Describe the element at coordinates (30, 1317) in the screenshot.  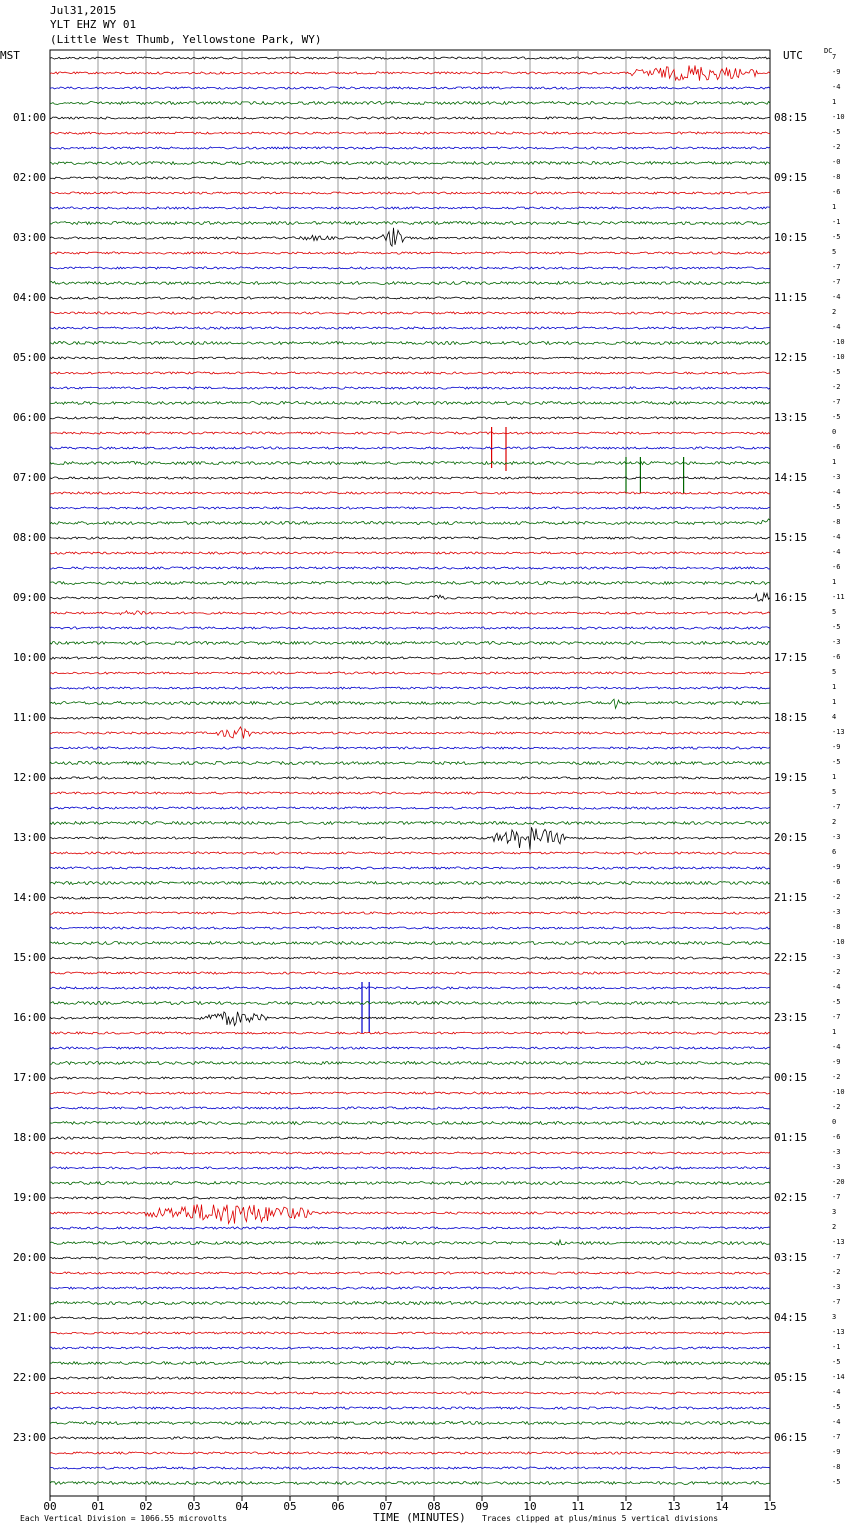
I see `mst-hour-label: 21:00` at that location.